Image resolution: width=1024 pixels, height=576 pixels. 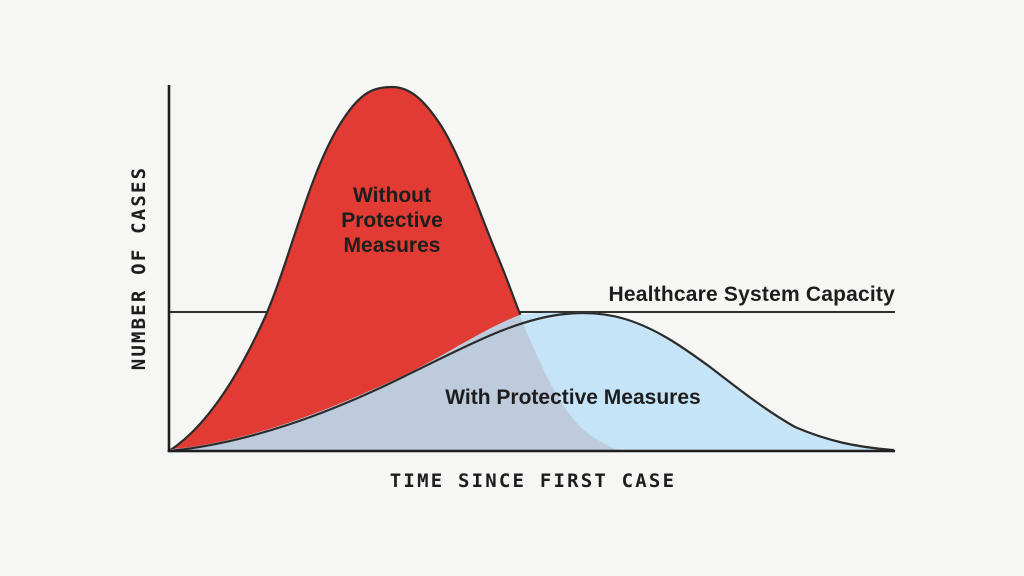 I want to click on capacity-line-label: Healthcare System Capacity, so click(x=751, y=294).